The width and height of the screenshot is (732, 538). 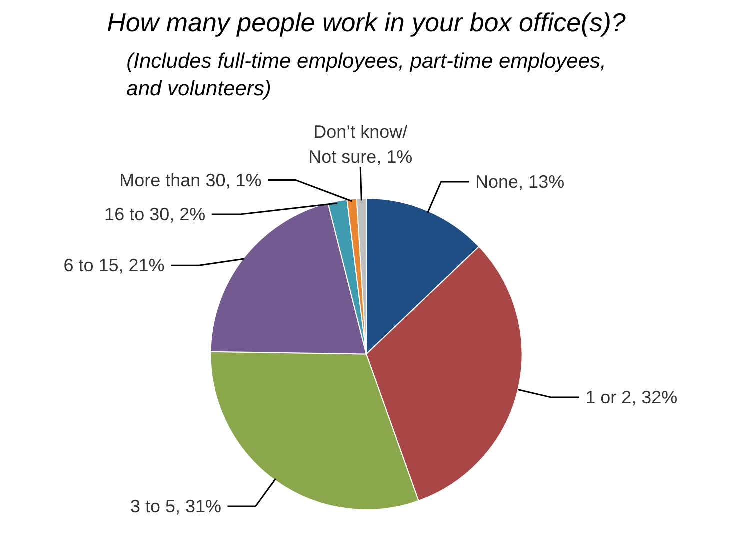 I want to click on slice-label: None, 13%, so click(x=520, y=182).